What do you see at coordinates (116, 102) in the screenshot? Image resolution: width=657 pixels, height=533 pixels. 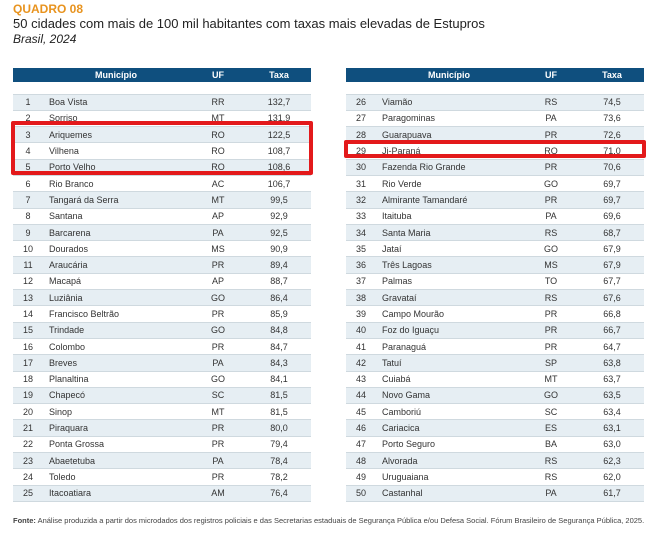 I see `municipio-cell: Boa Vista` at bounding box center [116, 102].